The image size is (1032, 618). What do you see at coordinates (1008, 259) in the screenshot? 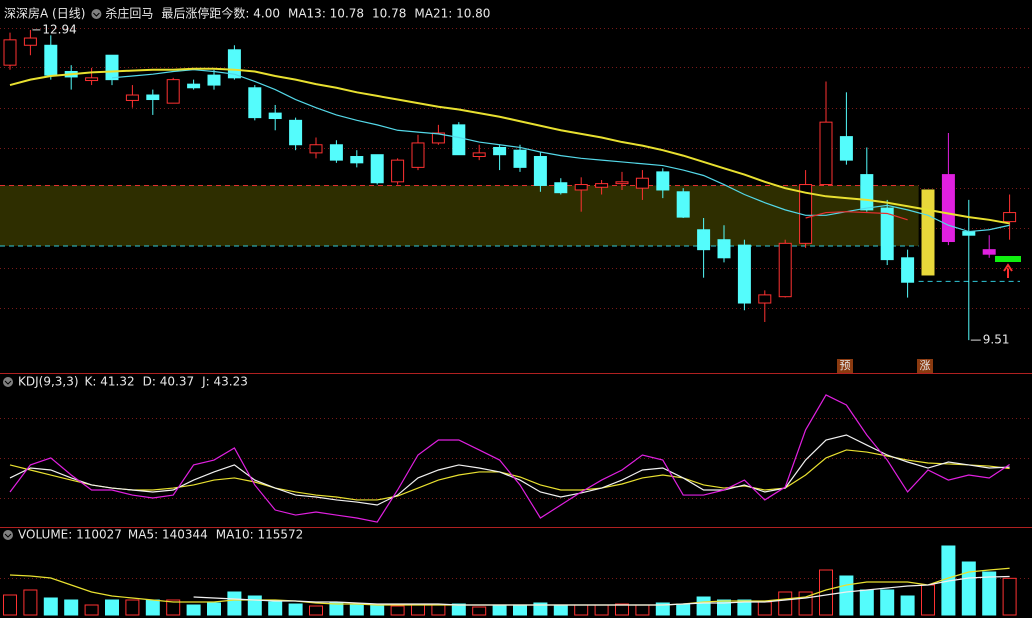
I see `signal-bar` at bounding box center [1008, 259].